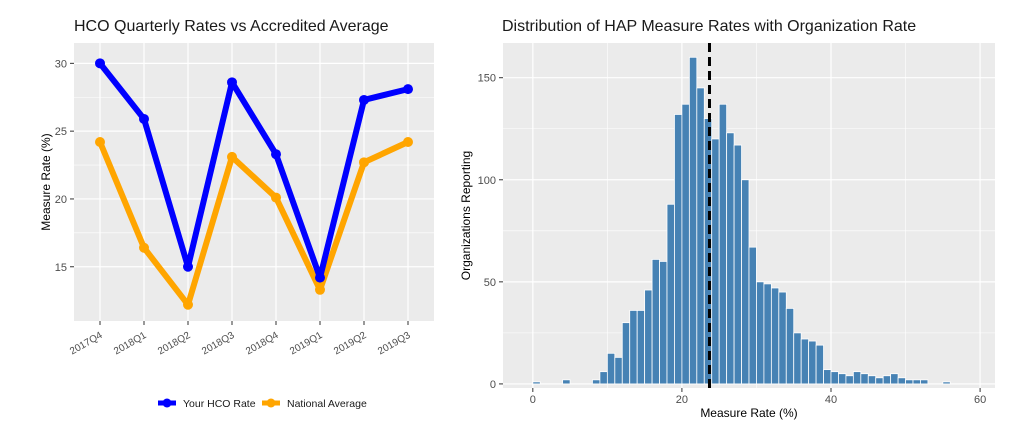 The width and height of the screenshot is (1018, 430). I want to click on line-x-tick-label: 2019Q2, so click(350, 344).